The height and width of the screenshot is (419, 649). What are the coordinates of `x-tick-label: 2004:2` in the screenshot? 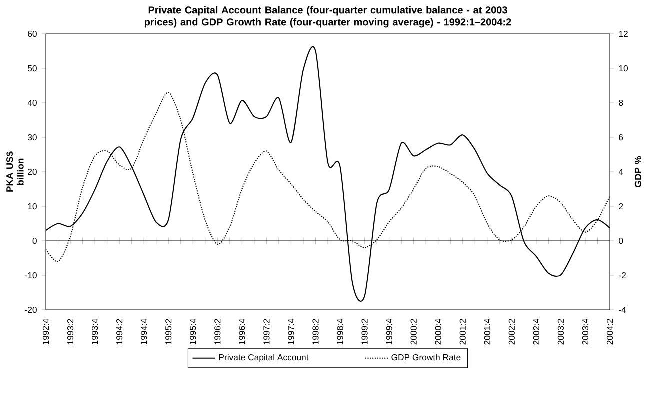 It's located at (610, 332).